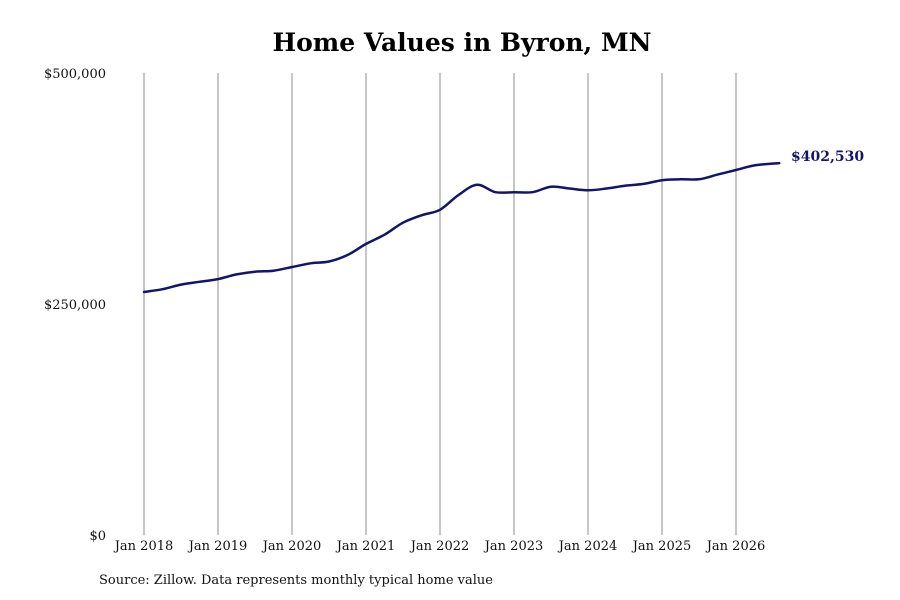 Image resolution: width=900 pixels, height=600 pixels. I want to click on x-tick-label: Jan 2025, so click(661, 546).